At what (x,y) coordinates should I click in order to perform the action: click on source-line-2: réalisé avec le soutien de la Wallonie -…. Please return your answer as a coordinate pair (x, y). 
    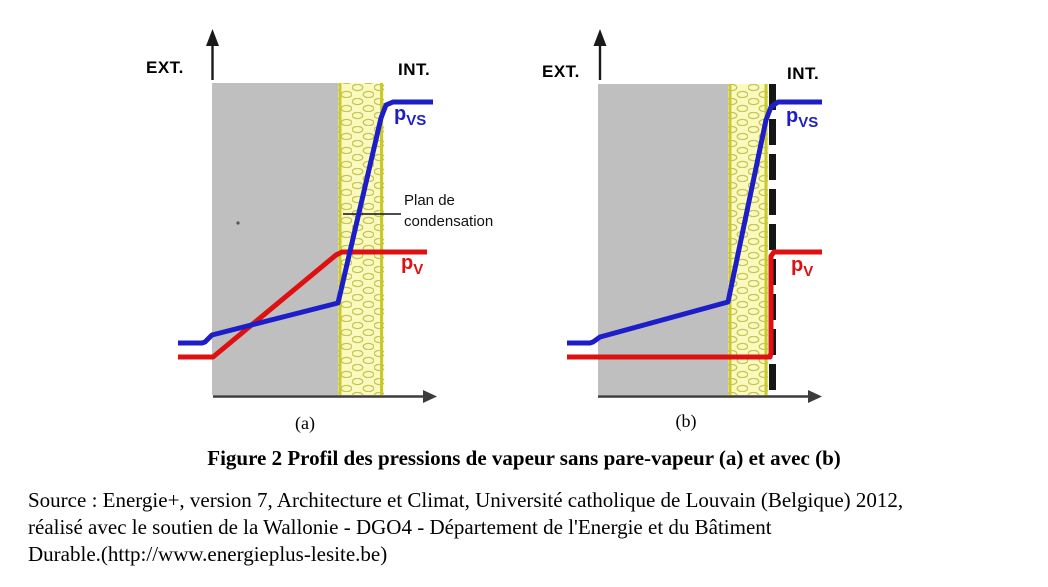
    Looking at the image, I should click on (400, 527).